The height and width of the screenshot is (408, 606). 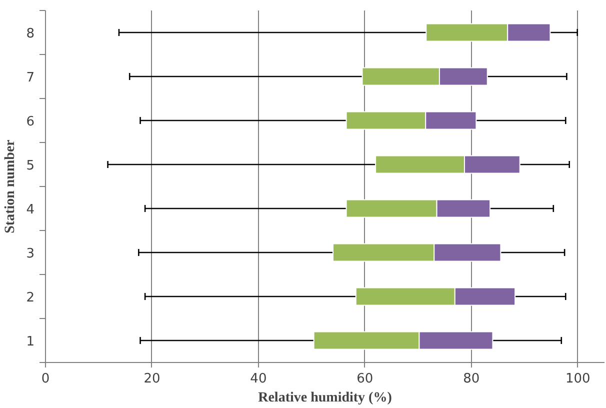 What do you see at coordinates (325, 398) in the screenshot?
I see `x-axis-title: Relative humidity (%)` at bounding box center [325, 398].